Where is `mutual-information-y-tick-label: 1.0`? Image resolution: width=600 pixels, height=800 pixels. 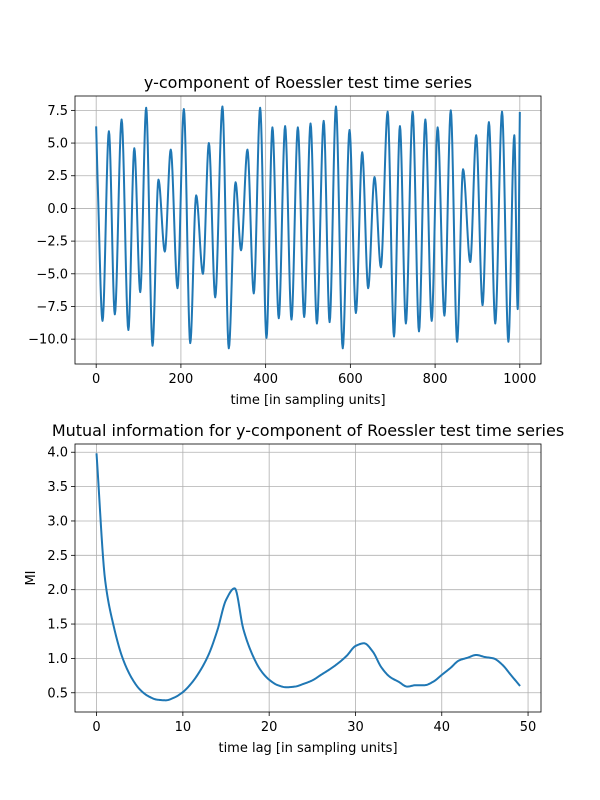 mutual-information-y-tick-label: 1.0 is located at coordinates (57, 659).